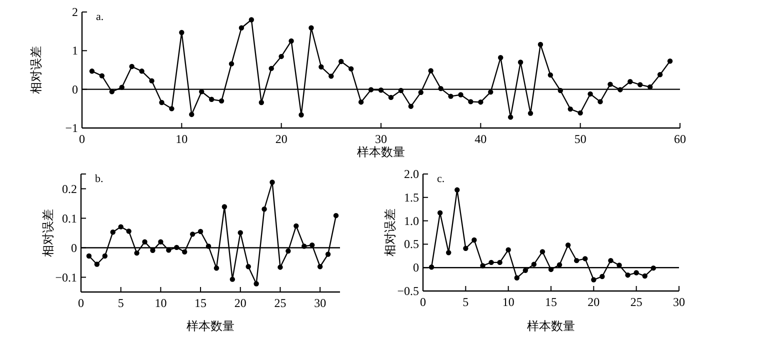 This screenshot has height=340, width=783. Describe the element at coordinates (99, 179) in the screenshot. I see `chart-title: b.` at that location.